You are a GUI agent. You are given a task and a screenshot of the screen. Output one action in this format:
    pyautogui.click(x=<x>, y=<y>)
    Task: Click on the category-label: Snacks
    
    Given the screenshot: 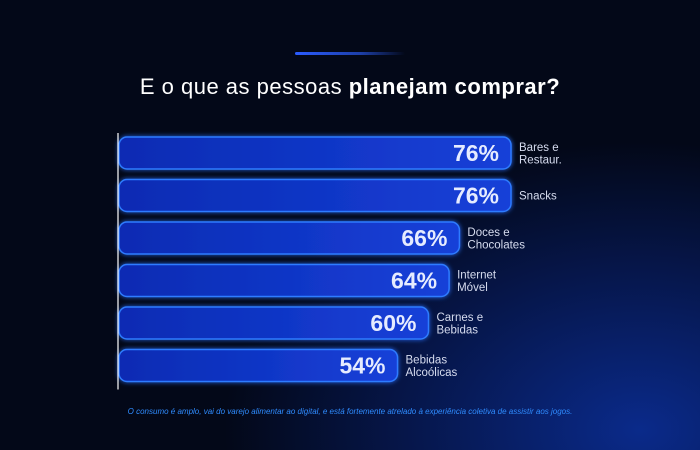 What is the action you would take?
    pyautogui.click(x=538, y=197)
    